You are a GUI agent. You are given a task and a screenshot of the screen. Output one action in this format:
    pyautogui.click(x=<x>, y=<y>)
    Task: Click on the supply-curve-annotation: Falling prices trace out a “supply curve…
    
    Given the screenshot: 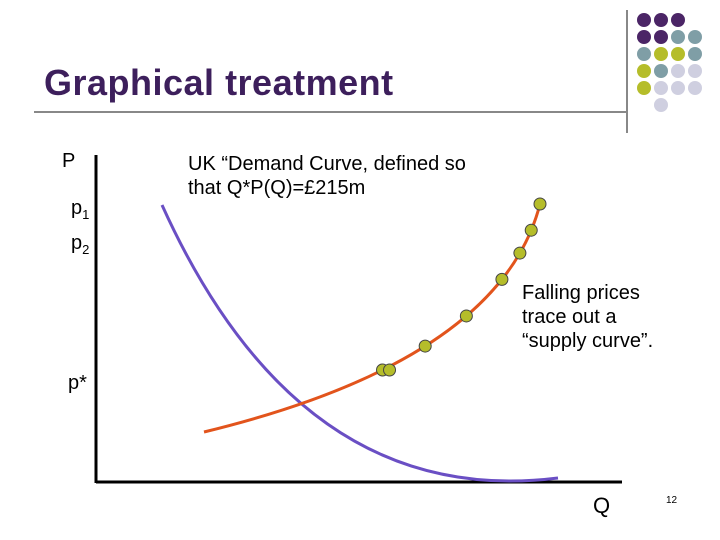 What is the action you would take?
    pyautogui.click(x=588, y=317)
    